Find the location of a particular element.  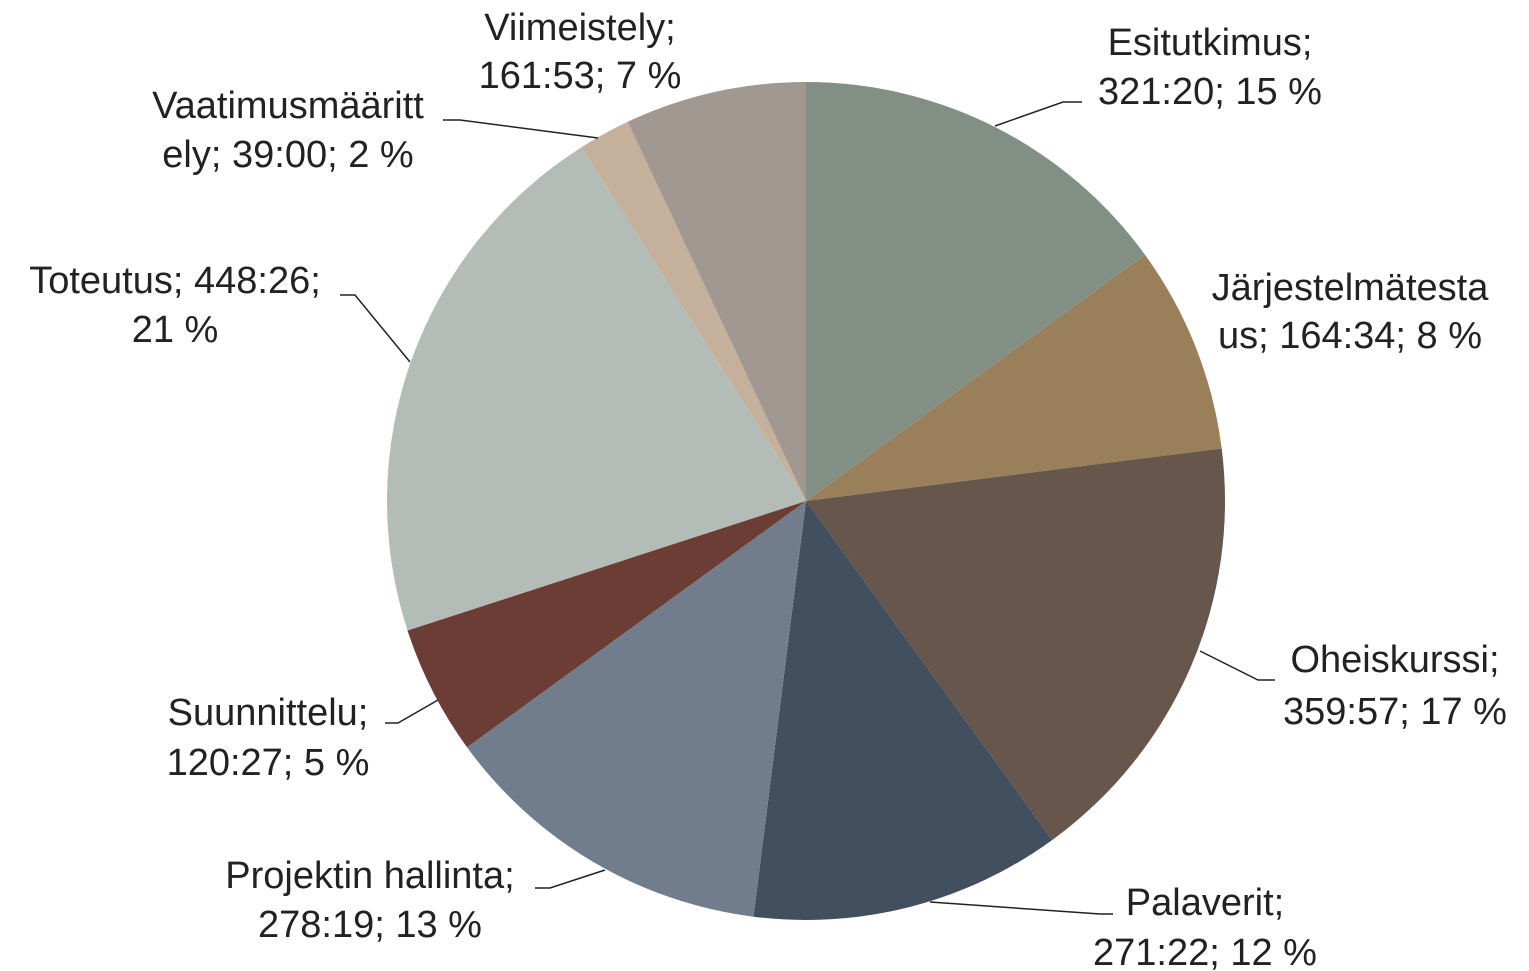

slice-label: Oheiskurssi; is located at coordinates (1394, 660).